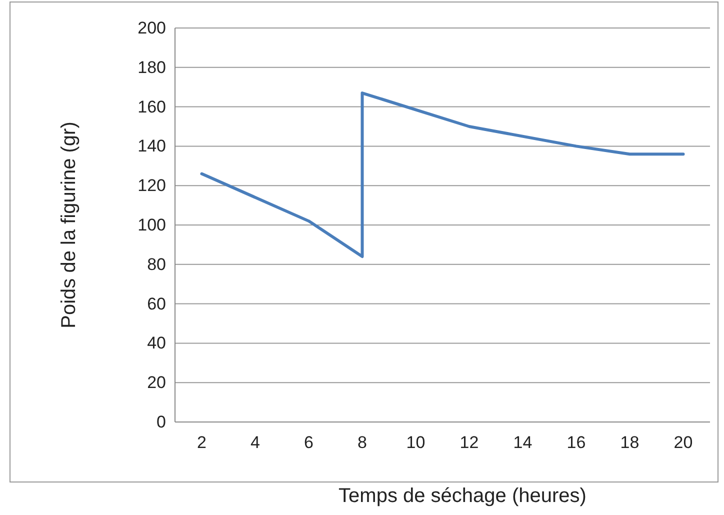 The image size is (724, 515). I want to click on x-tick-label: 14, so click(522, 442).